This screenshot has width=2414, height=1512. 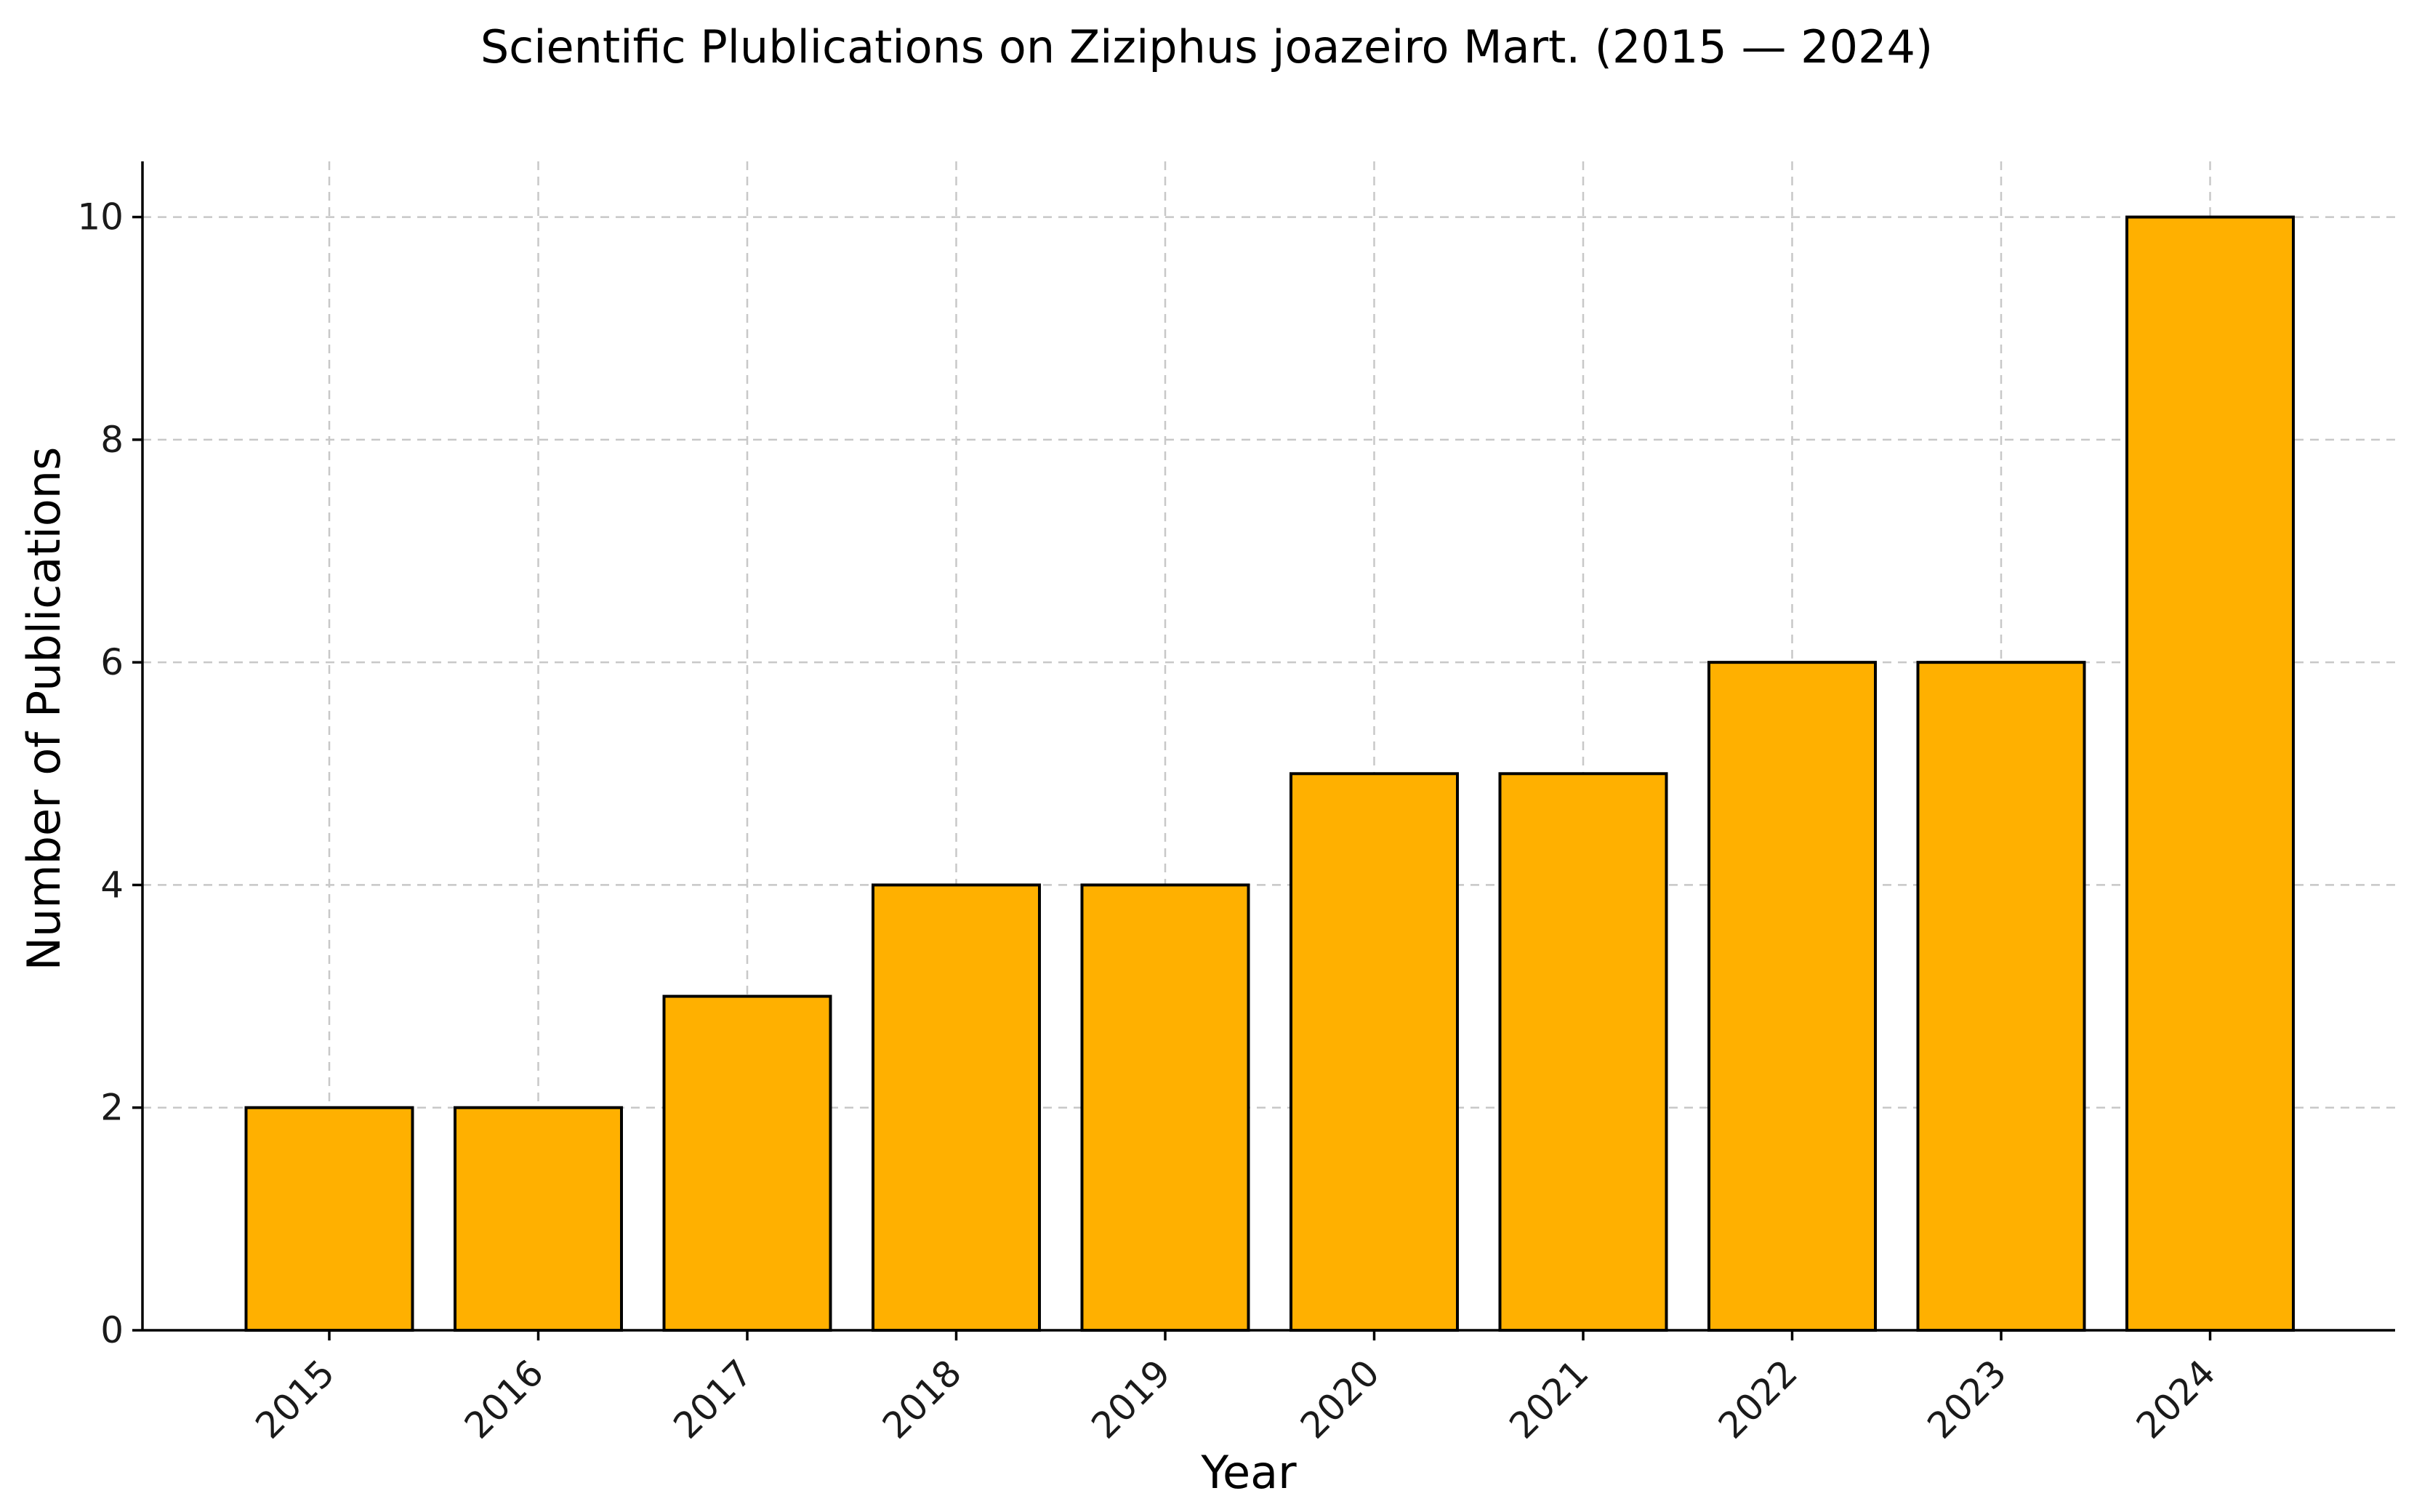 What do you see at coordinates (747, 1163) in the screenshot?
I see `bar-2017` at bounding box center [747, 1163].